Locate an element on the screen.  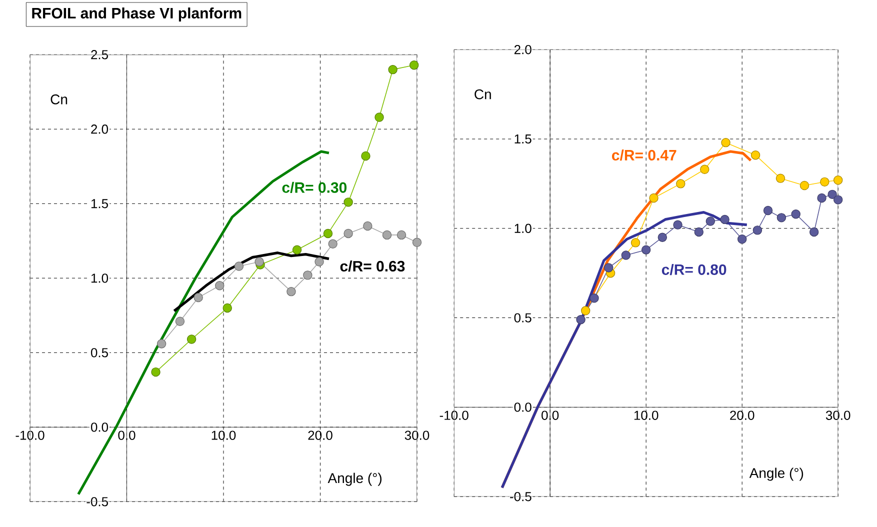
annotation: c/R= 0.30 is located at coordinates (314, 188).